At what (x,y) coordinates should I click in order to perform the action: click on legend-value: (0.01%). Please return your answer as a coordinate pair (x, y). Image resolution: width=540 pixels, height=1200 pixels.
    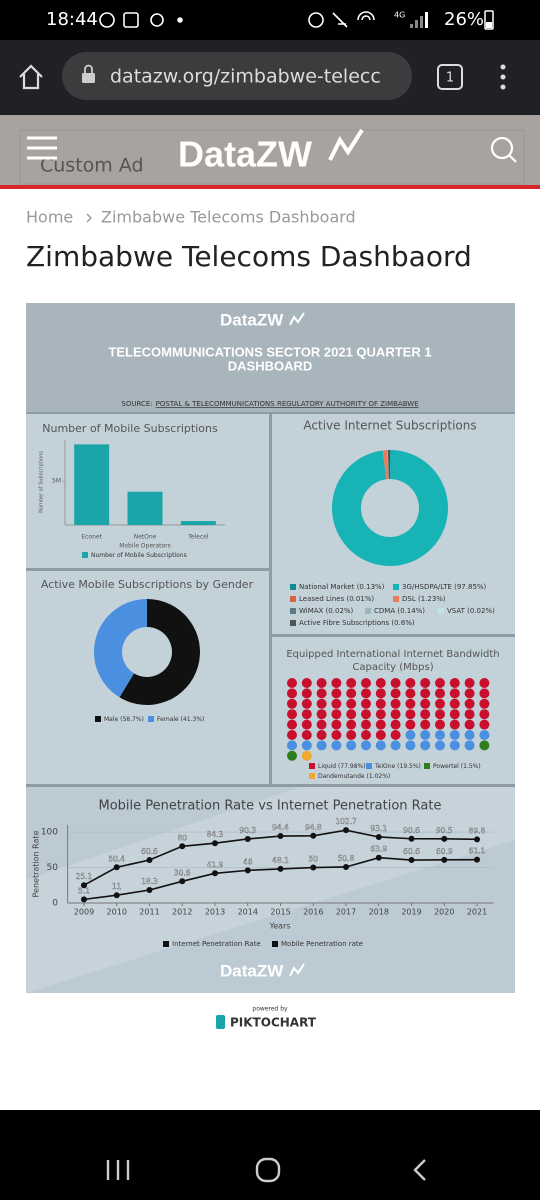
    Looking at the image, I should click on (360, 599).